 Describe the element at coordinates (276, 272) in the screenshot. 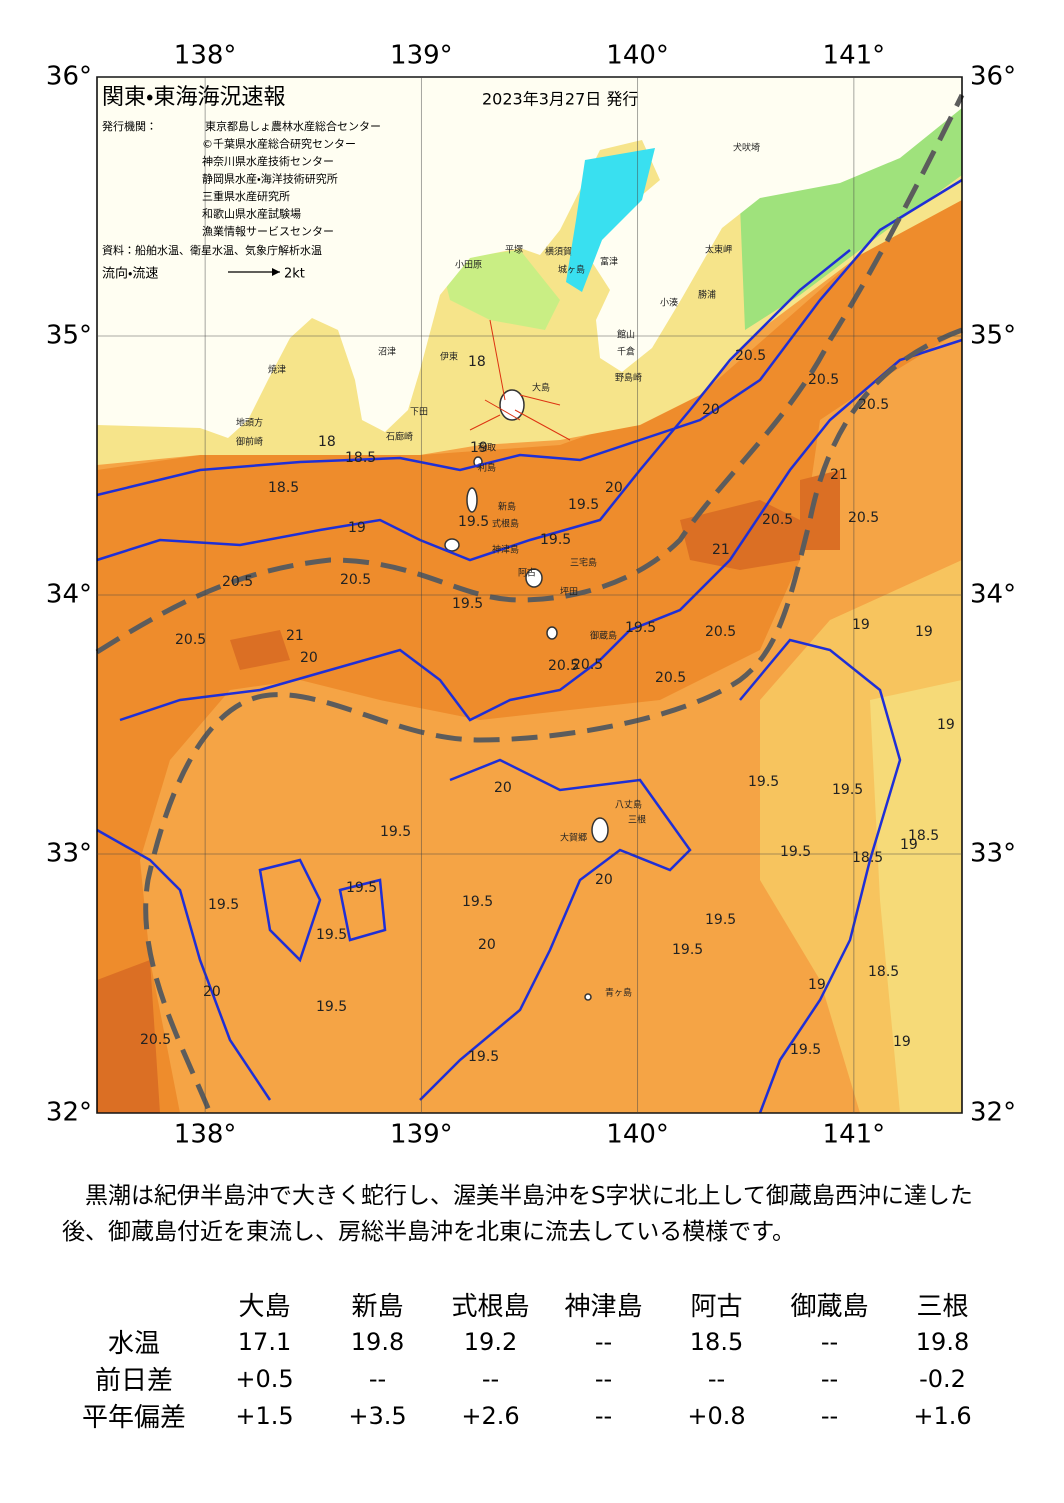

I see `flow-legend-arrowhead` at that location.